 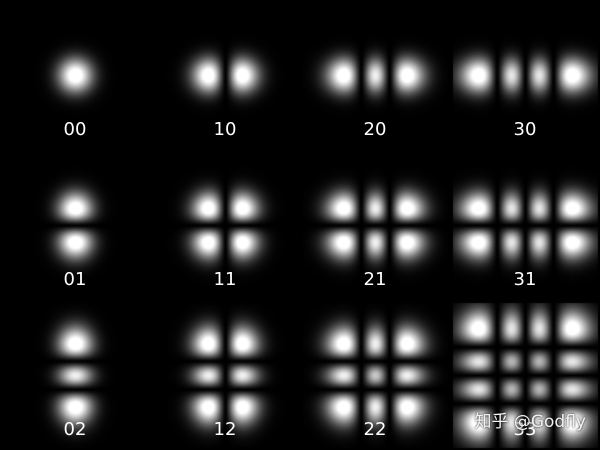 I want to click on mode-label-20: 20, so click(x=375, y=129).